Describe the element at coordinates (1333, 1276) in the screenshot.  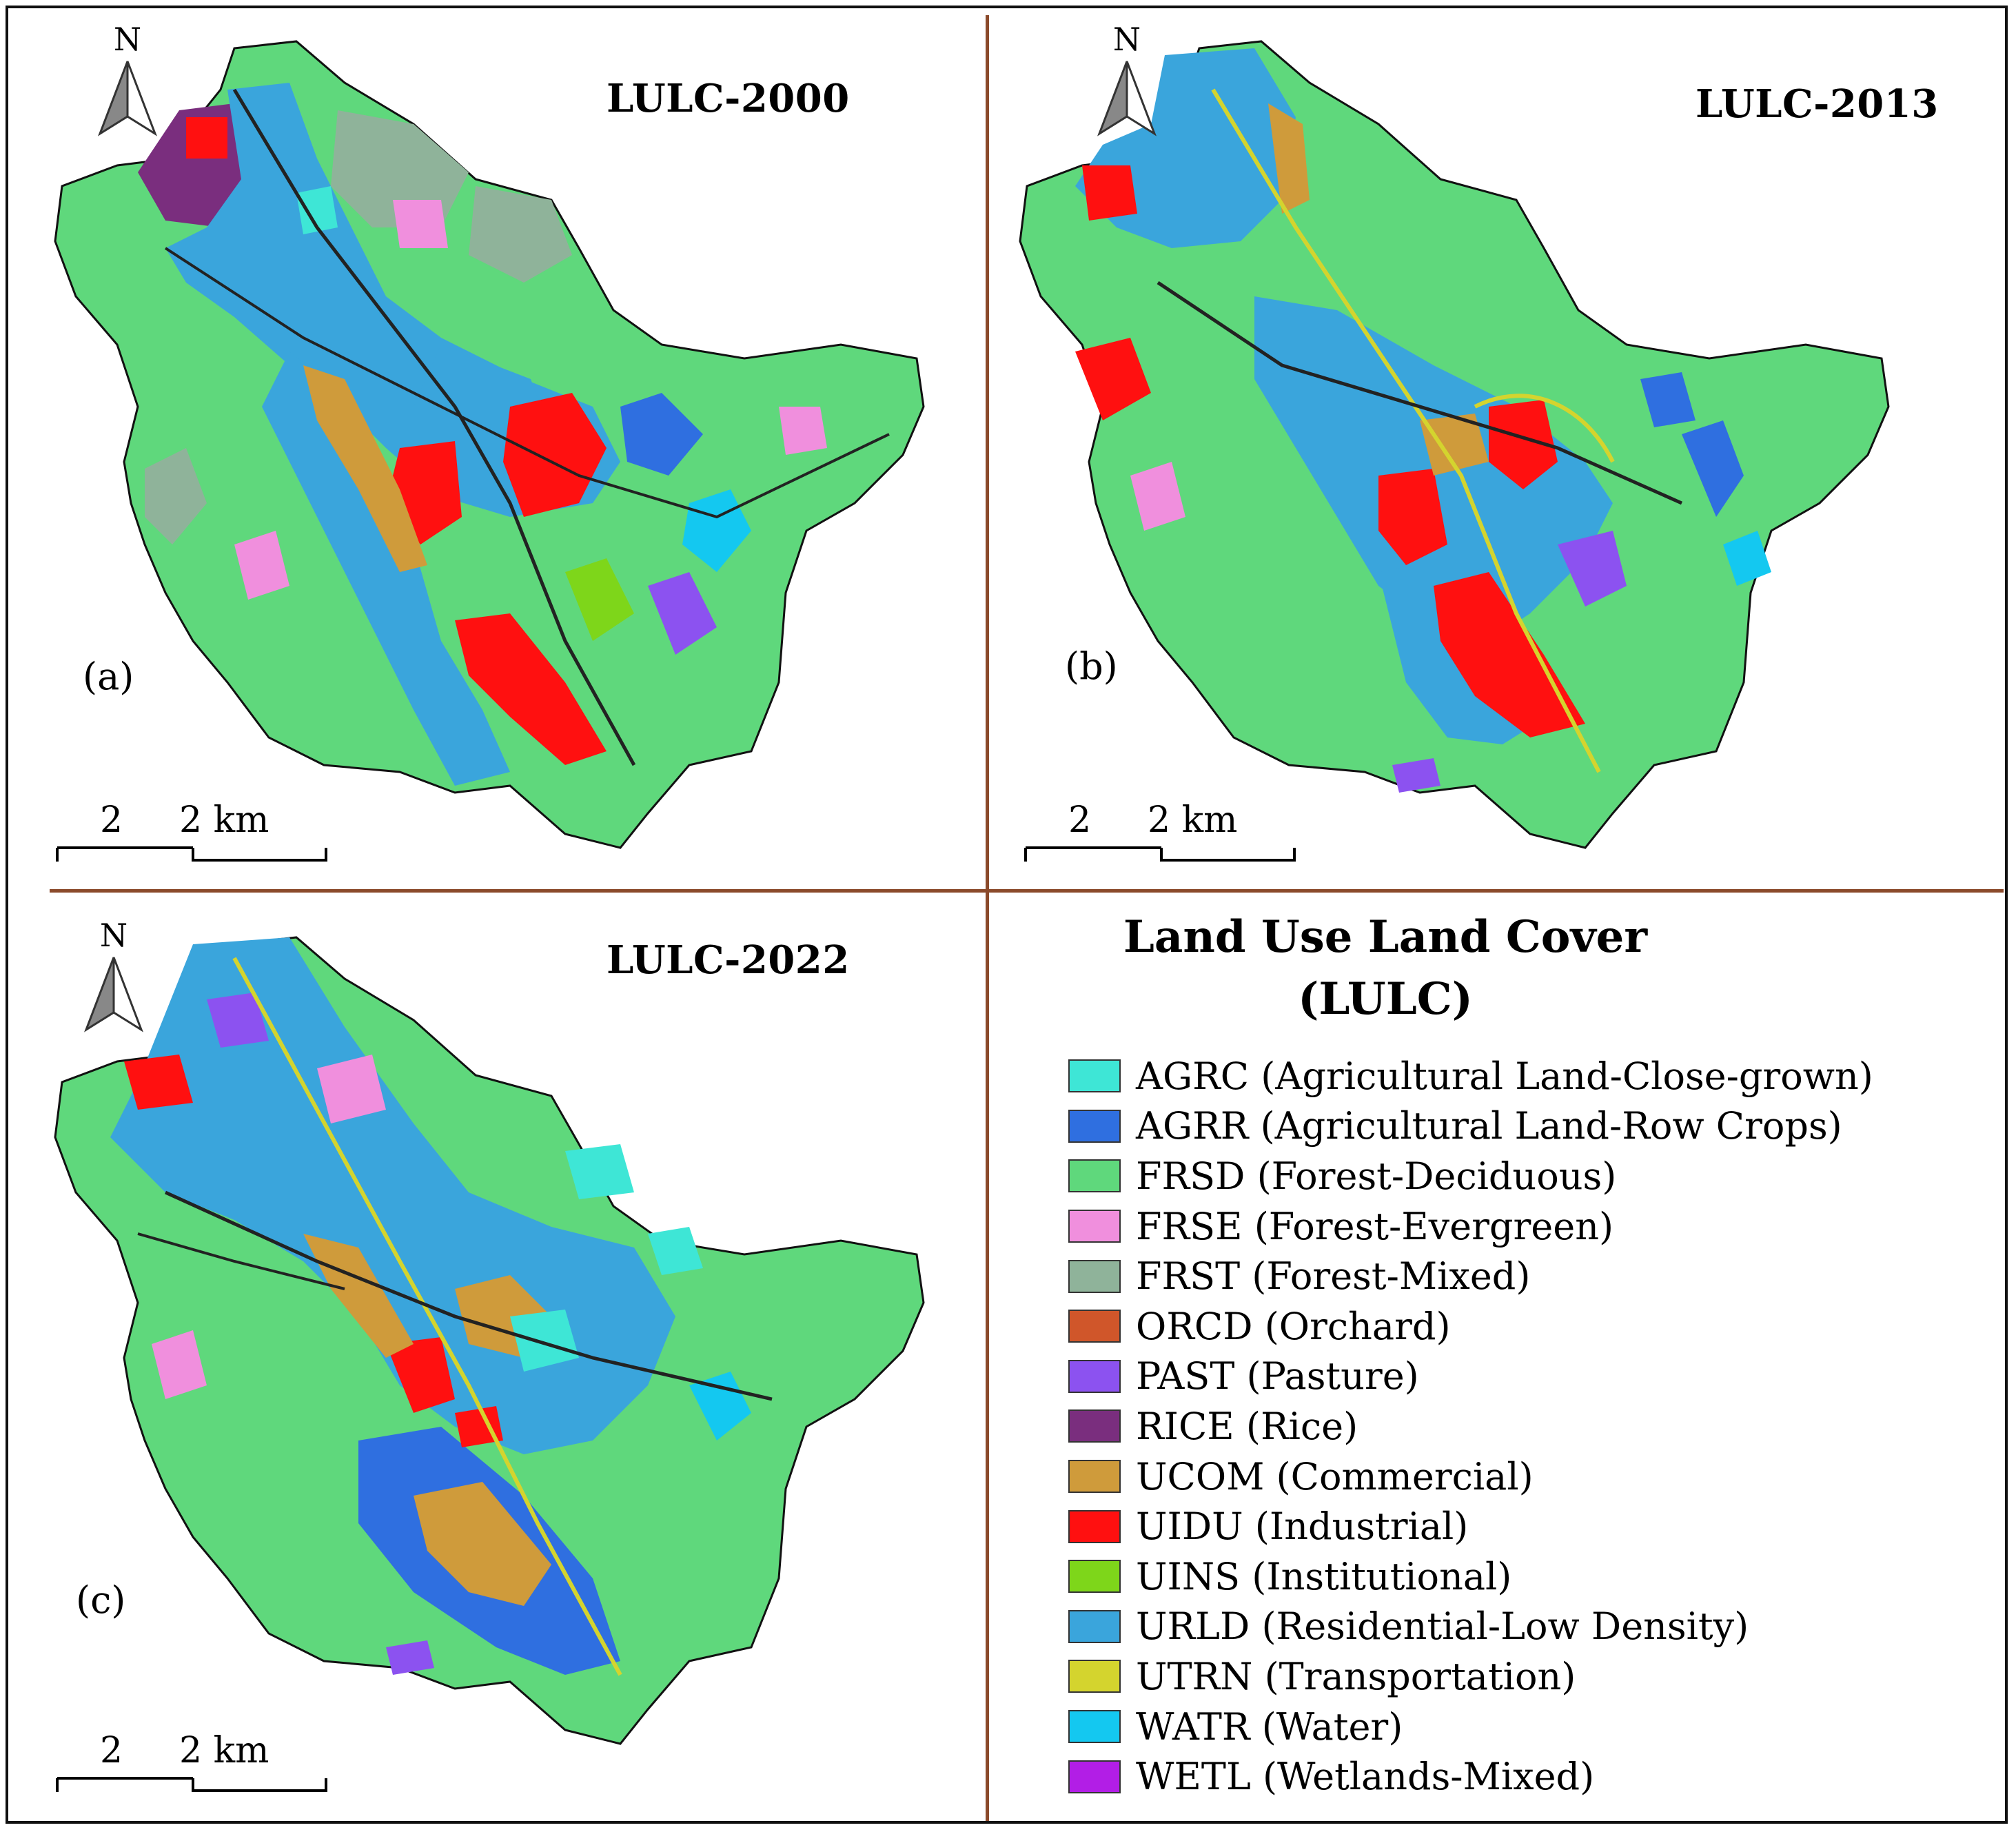
I see `legend-label: FRST (Forest-Mixed)` at that location.